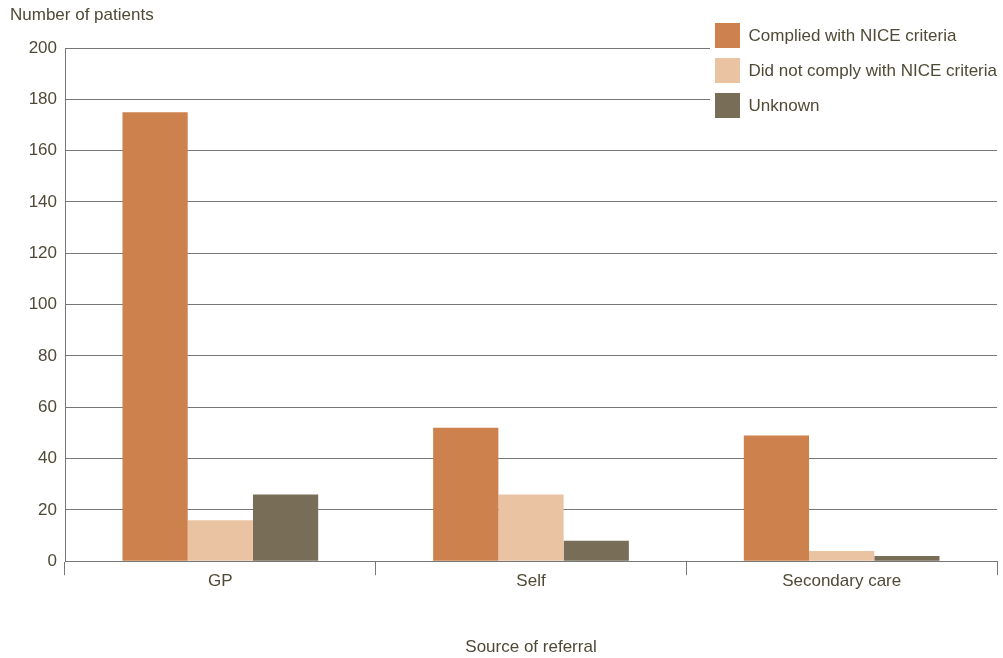 The image size is (1003, 658). I want to click on legend-label: Complied with NICE criteria, so click(852, 35).